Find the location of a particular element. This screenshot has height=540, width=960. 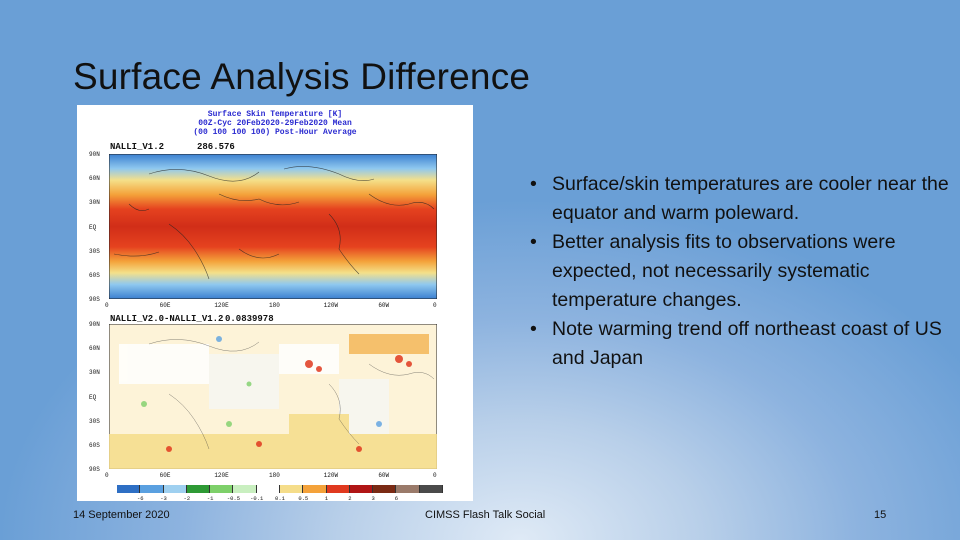

bottom-map-lat-label: EQ is located at coordinates (93, 397).